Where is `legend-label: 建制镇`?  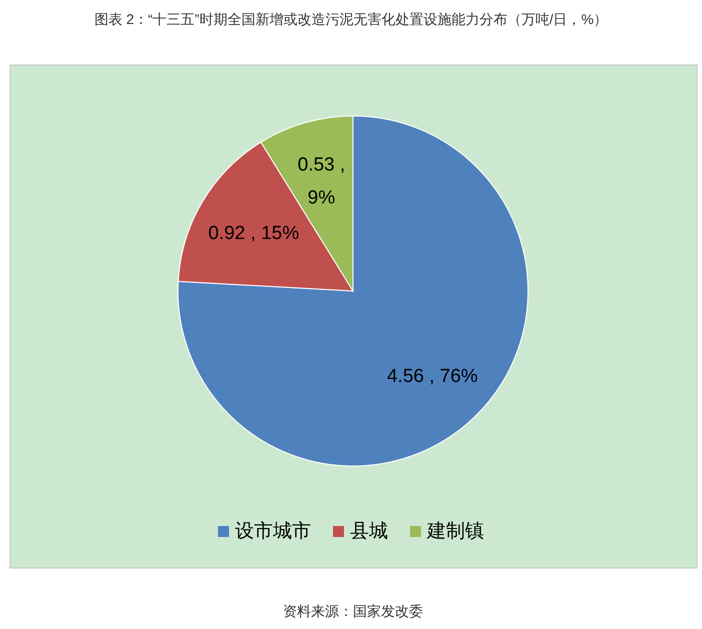 legend-label: 建制镇 is located at coordinates (455, 531).